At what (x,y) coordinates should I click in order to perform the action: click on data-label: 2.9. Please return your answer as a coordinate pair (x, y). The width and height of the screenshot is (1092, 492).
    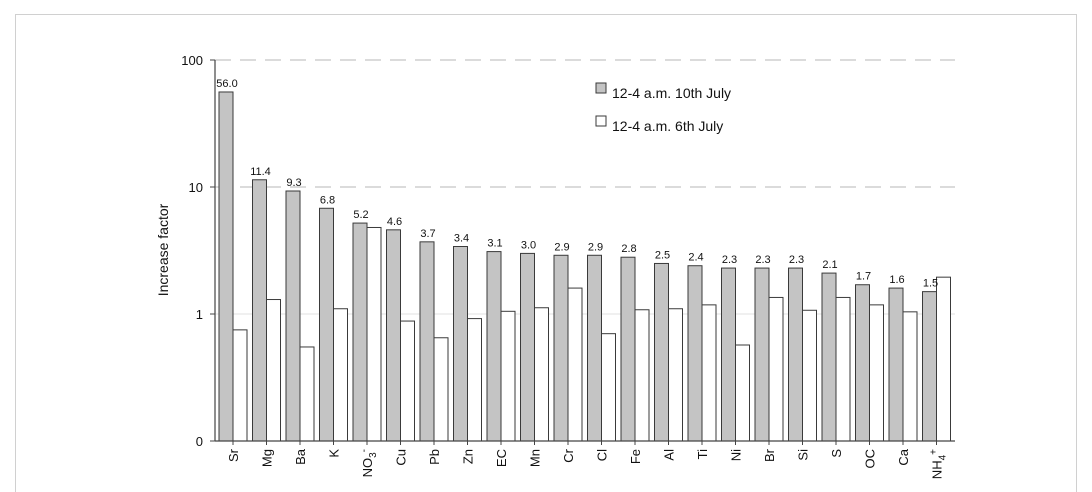
    Looking at the image, I should click on (561, 247).